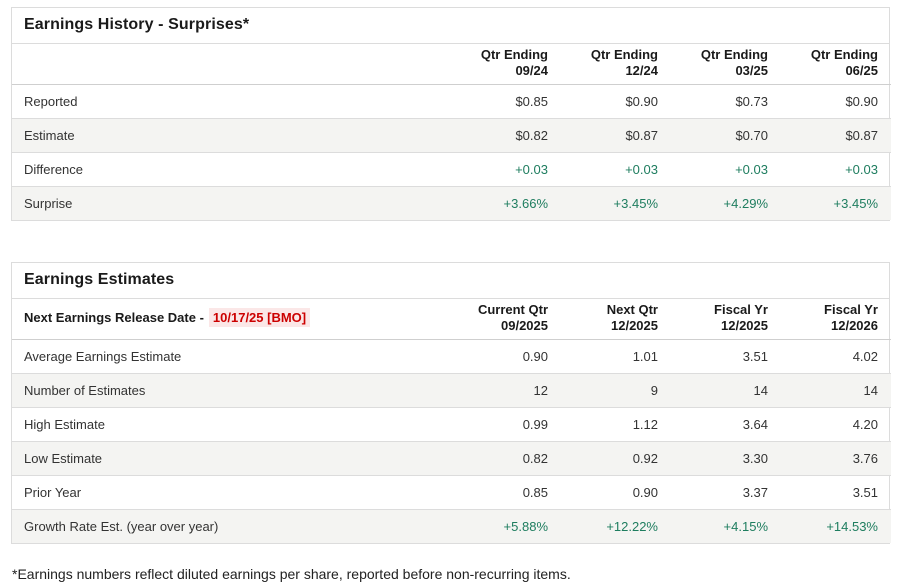 The width and height of the screenshot is (902, 586). I want to click on column-header: Current Qtr 09/2025, so click(506, 319).